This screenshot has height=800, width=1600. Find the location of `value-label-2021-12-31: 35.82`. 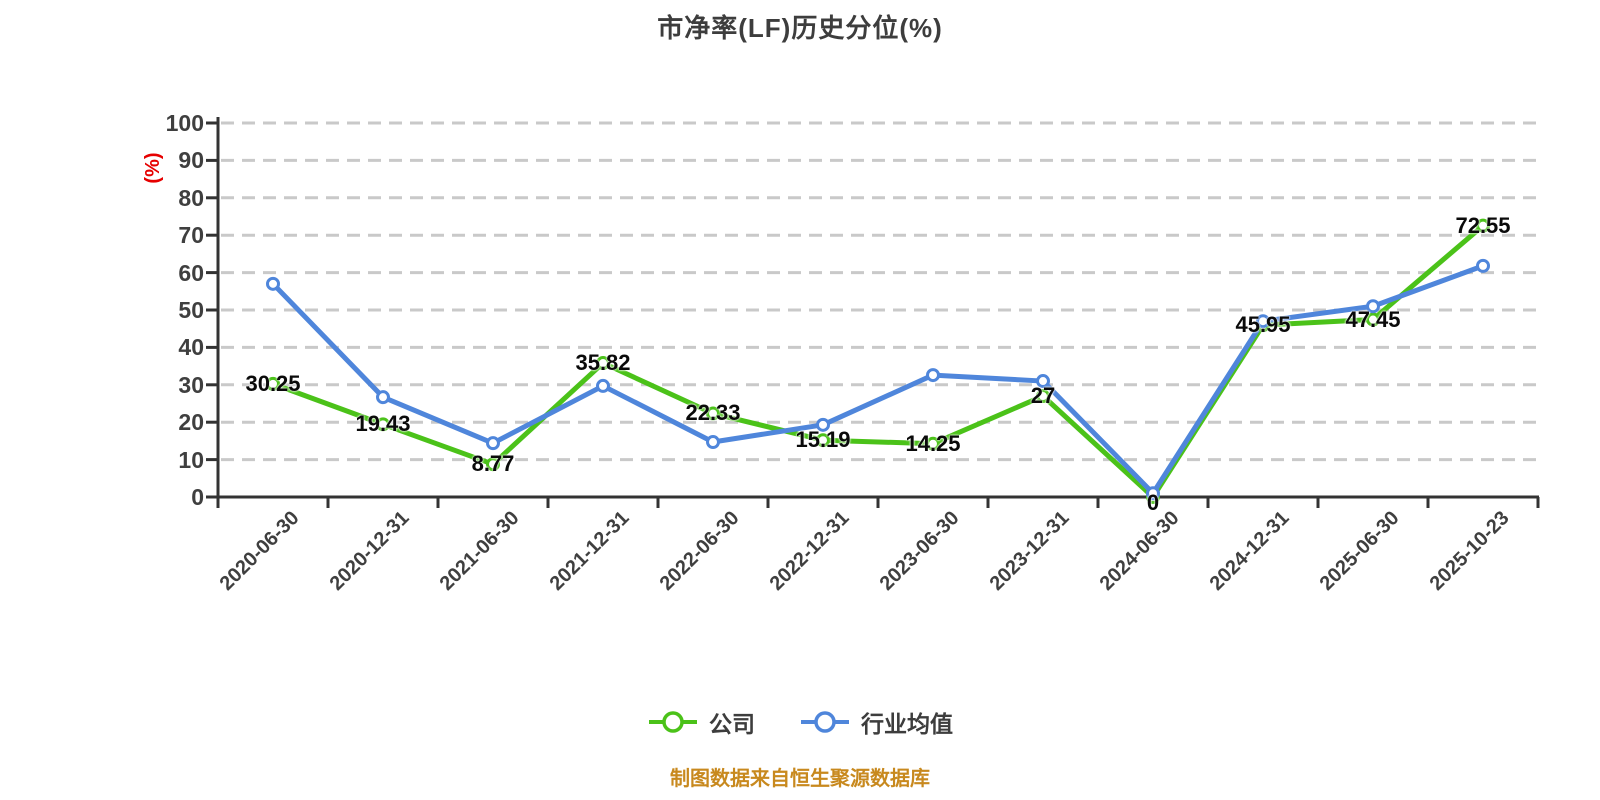

value-label-2021-12-31: 35.82 is located at coordinates (603, 363).